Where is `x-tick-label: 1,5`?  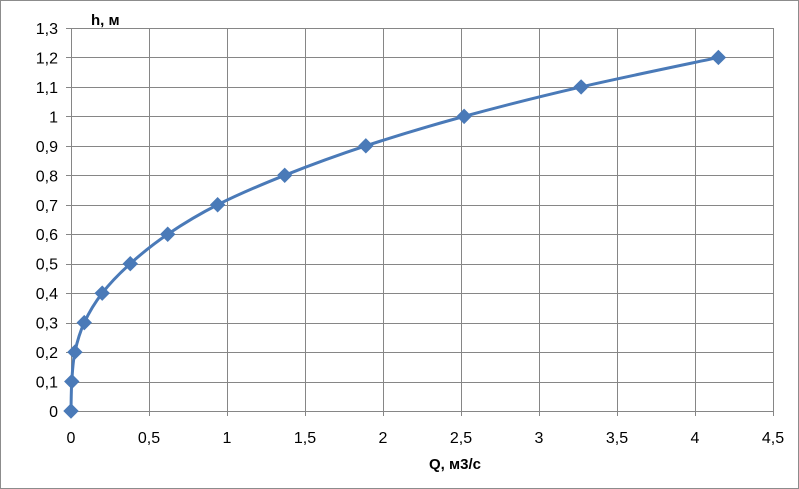 x-tick-label: 1,5 is located at coordinates (305, 438).